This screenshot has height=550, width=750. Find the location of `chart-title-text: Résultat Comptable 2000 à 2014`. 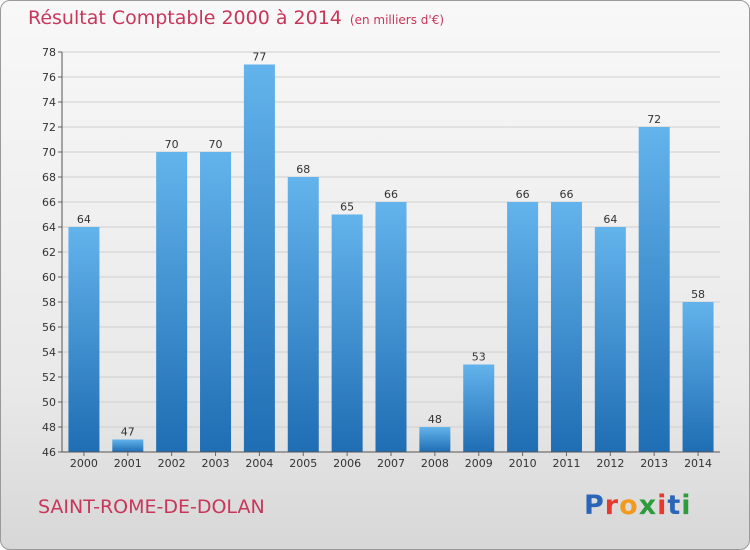

chart-title-text: Résultat Comptable 2000 à 2014 is located at coordinates (185, 18).